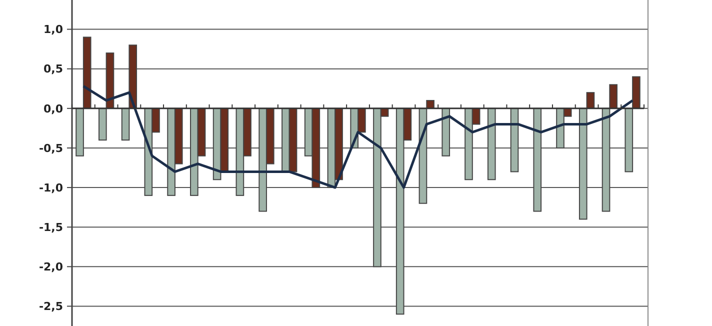  I want to click on y-tick-label: -2,5, so click(50, 307).